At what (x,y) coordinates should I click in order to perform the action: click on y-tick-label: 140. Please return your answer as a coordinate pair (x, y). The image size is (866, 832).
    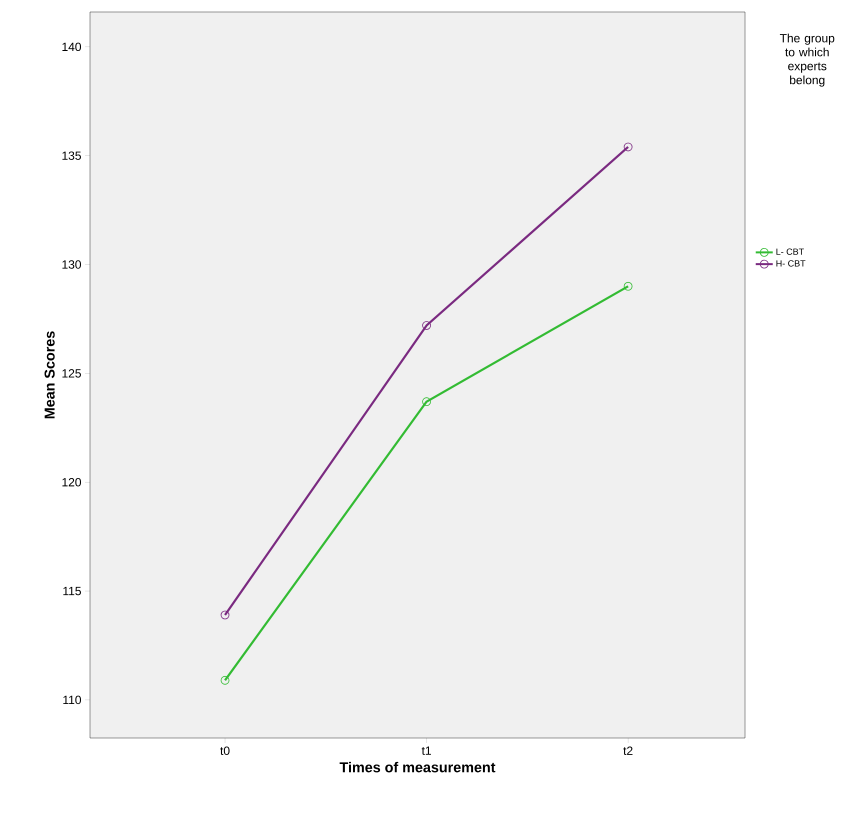
    Looking at the image, I should click on (72, 47).